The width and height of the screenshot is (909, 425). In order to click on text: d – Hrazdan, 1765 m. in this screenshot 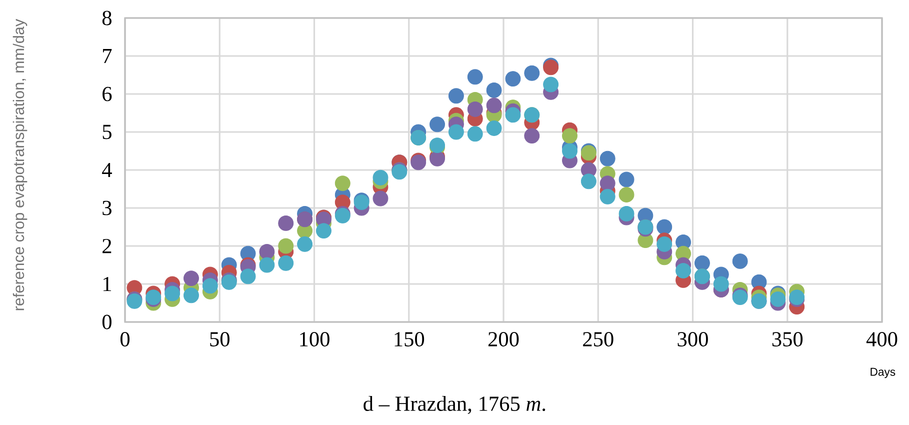, I will do `click(455, 405)`.